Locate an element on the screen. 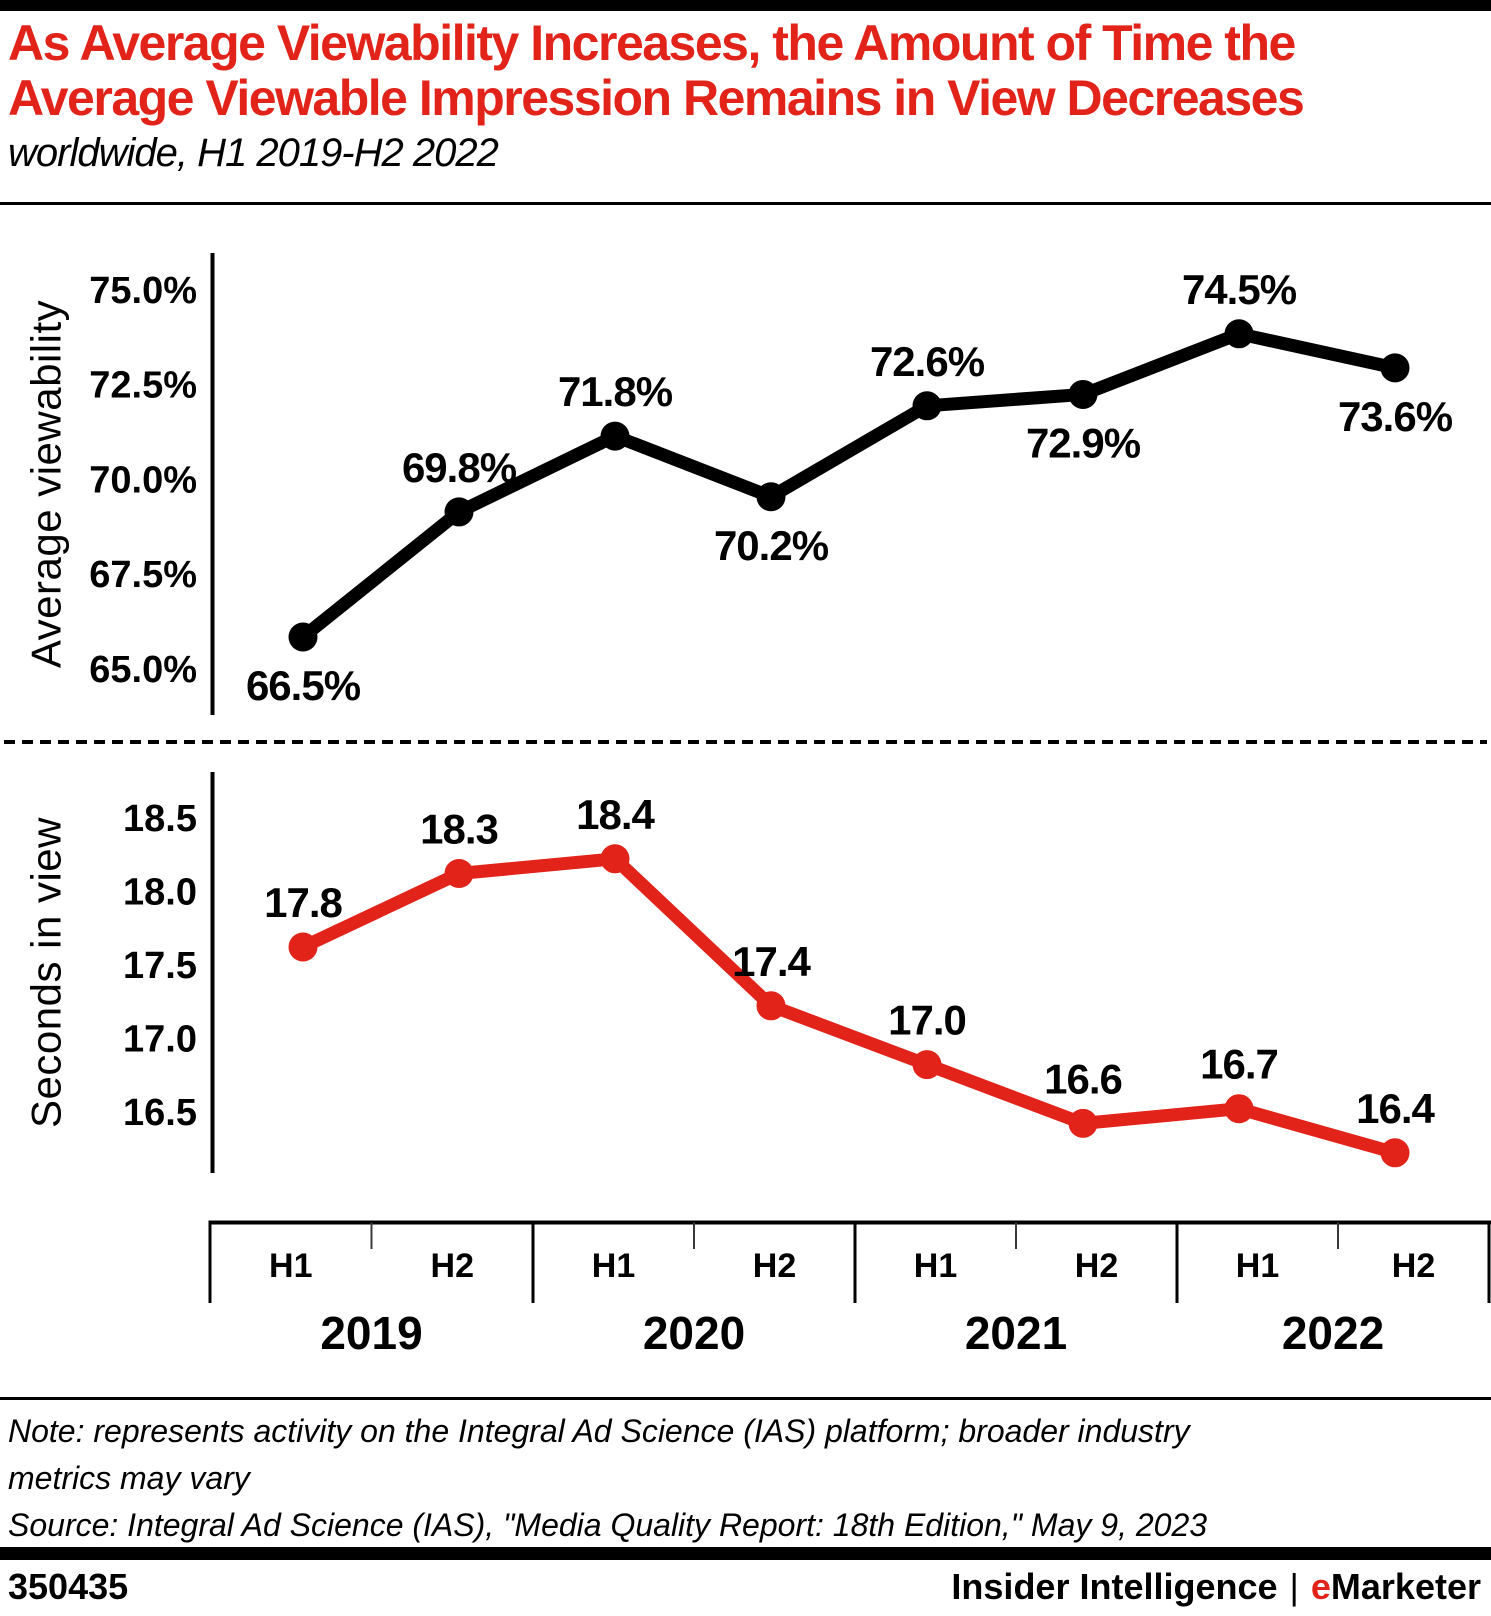 This screenshot has height=1616, width=1491. y-tick-label: 67.5% is located at coordinates (143, 575).